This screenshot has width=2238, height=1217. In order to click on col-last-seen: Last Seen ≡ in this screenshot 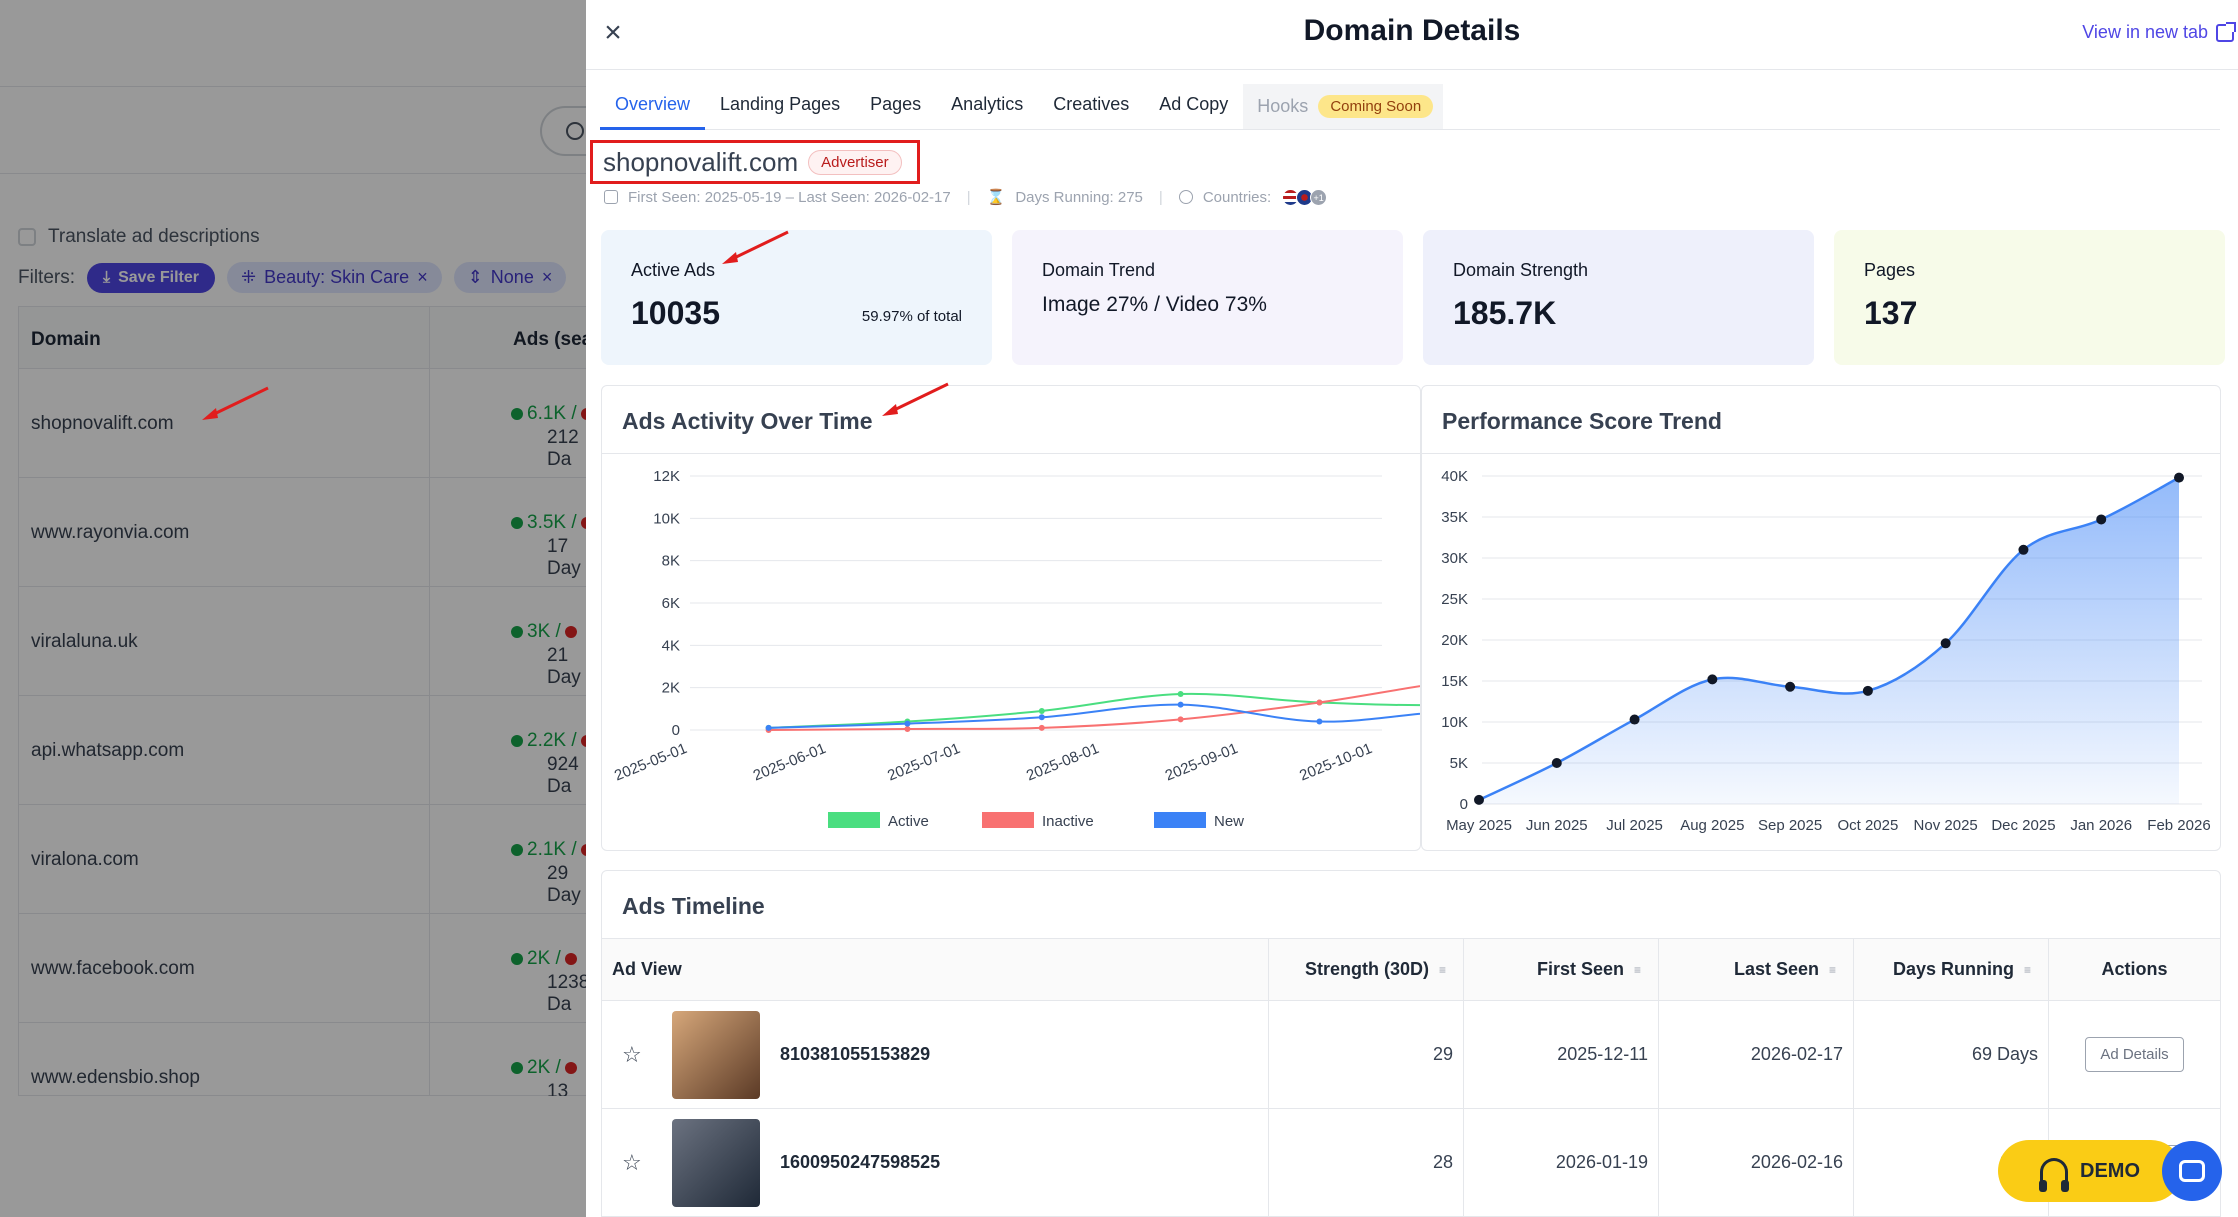, I will do `click(1756, 969)`.